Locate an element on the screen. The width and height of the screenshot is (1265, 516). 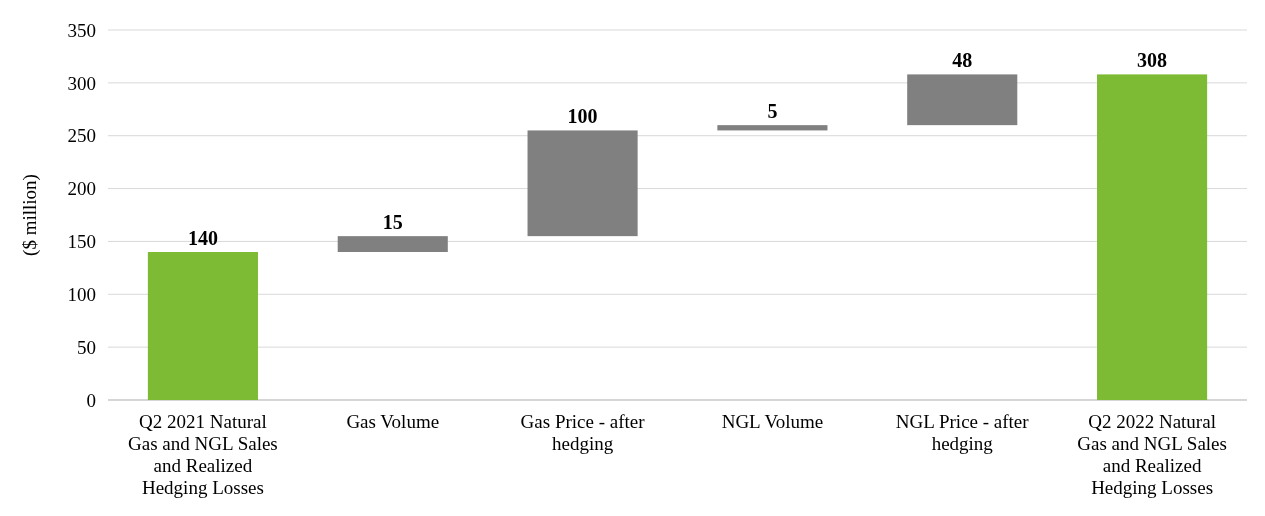
x-tick-label: NGL Volume is located at coordinates (772, 421).